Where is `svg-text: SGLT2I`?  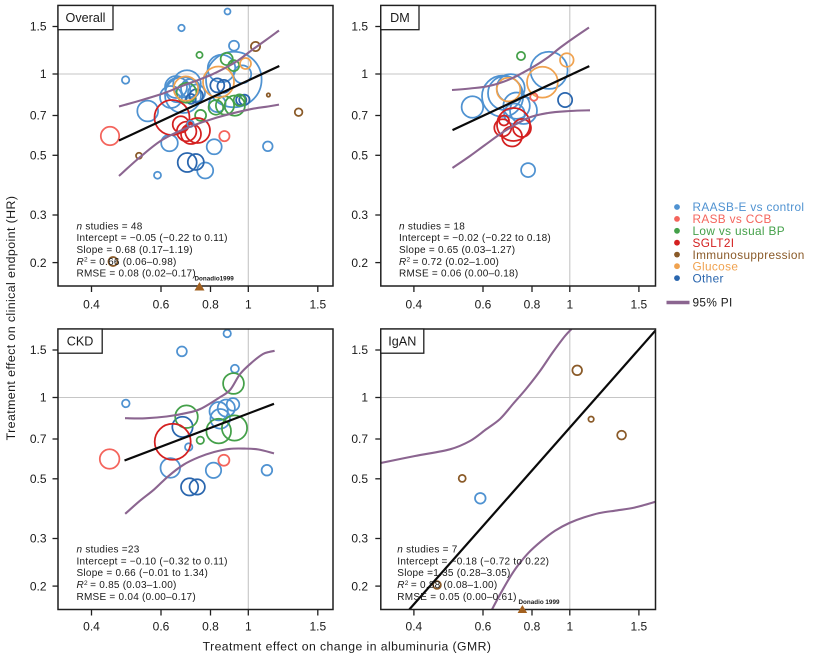
svg-text: SGLT2I is located at coordinates (714, 243).